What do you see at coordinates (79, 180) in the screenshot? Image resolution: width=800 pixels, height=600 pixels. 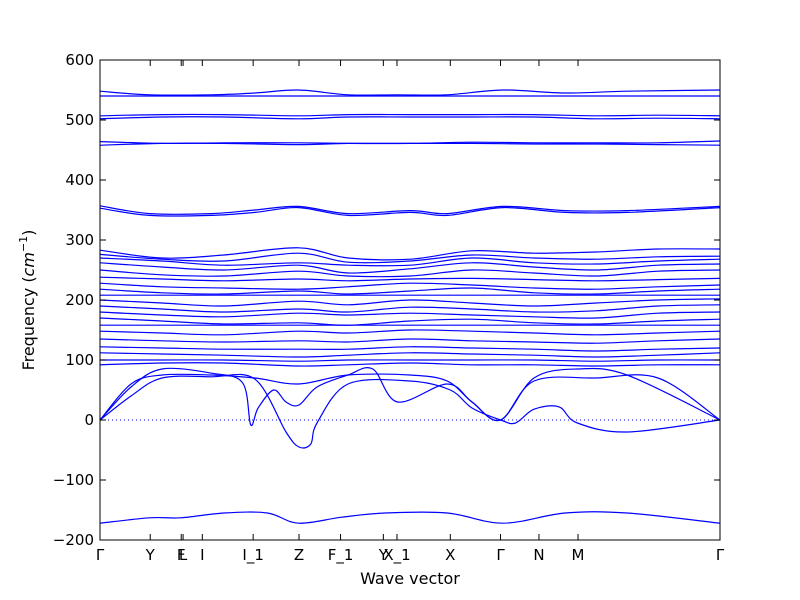 I see `y-tick-label: 400` at bounding box center [79, 180].